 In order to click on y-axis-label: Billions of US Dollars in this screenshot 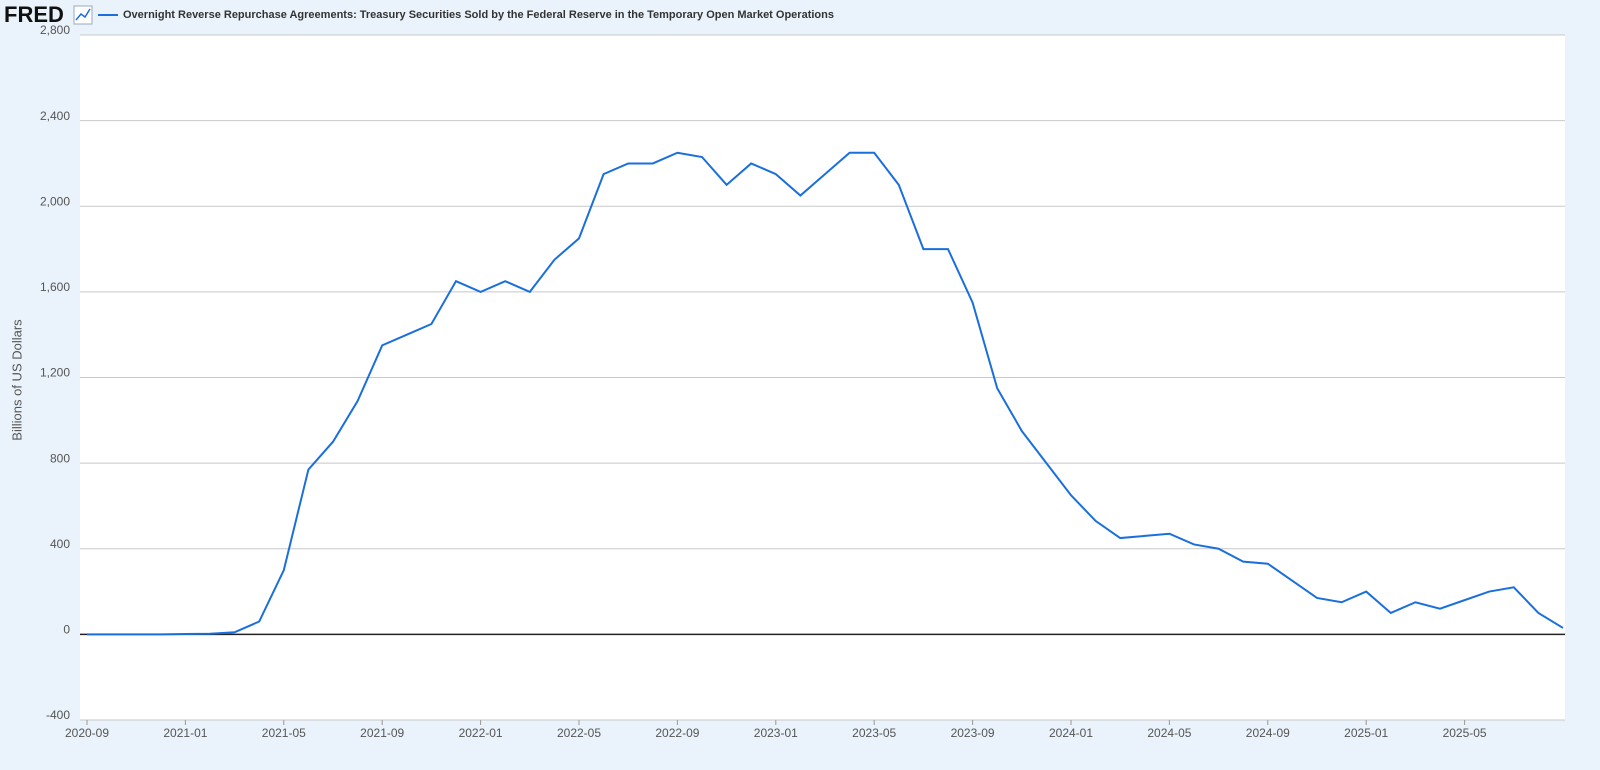, I will do `click(16, 380)`.